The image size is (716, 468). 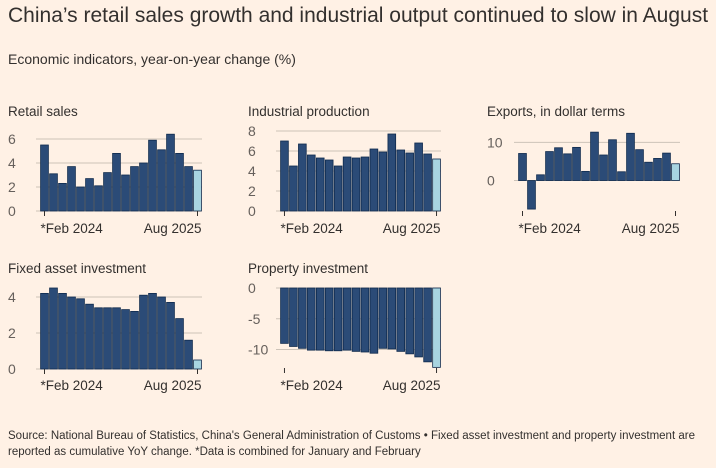 I want to click on panel-title: Property investment, so click(x=308, y=268).